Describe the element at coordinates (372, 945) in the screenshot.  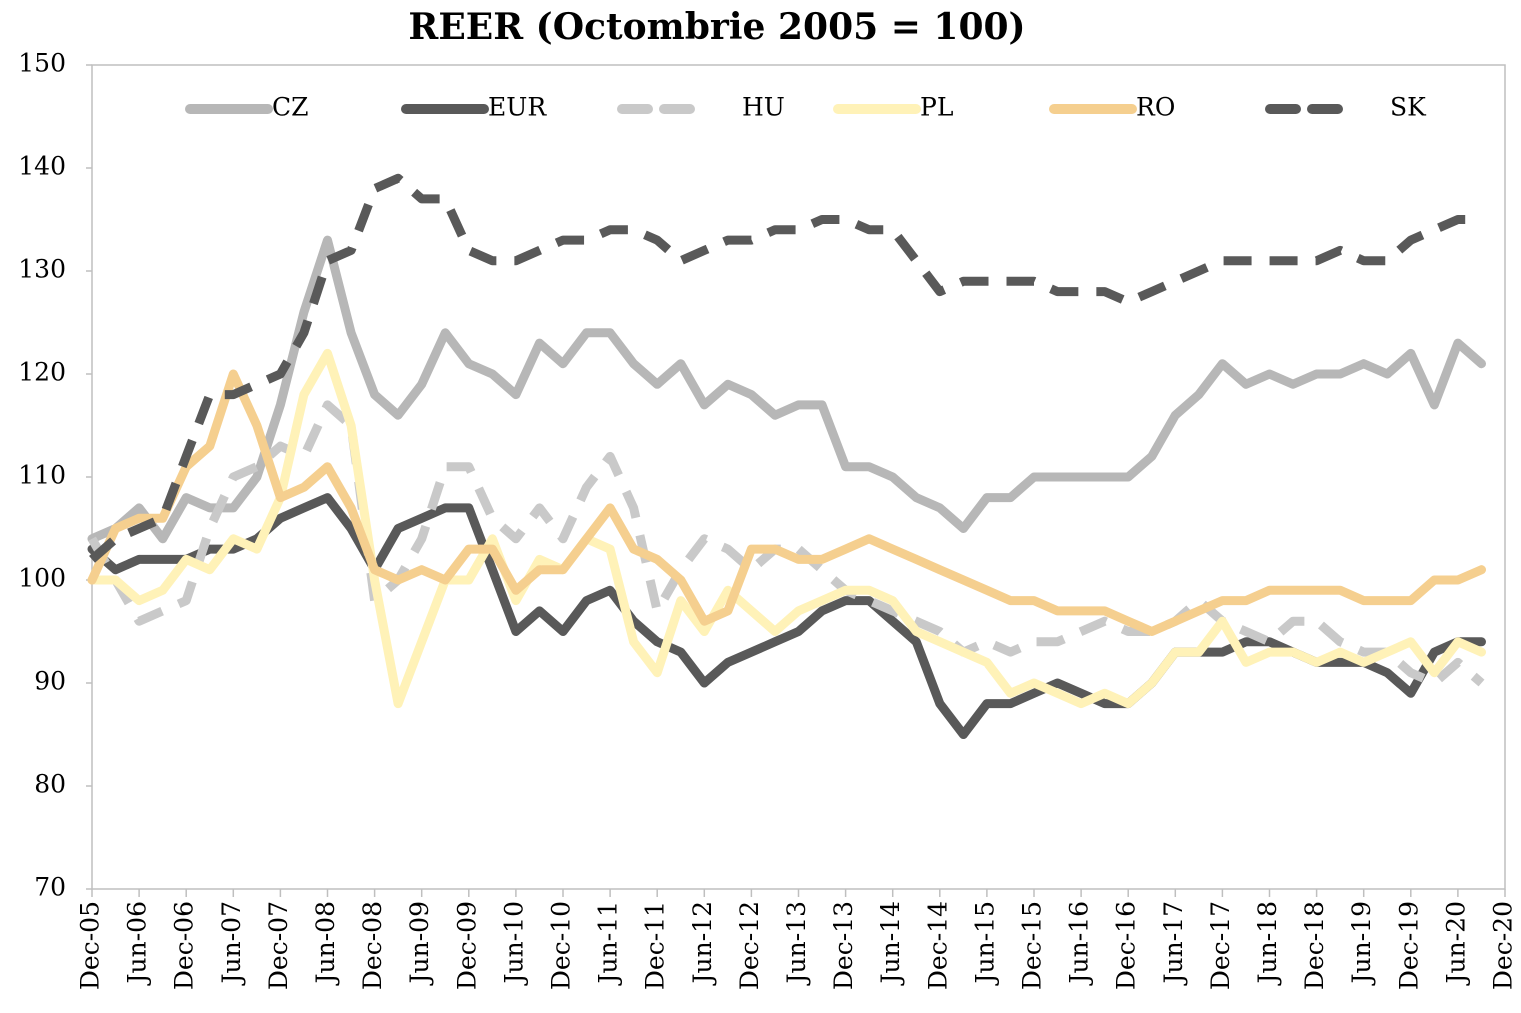
I see `x-tick-label: Dec-08` at that location.